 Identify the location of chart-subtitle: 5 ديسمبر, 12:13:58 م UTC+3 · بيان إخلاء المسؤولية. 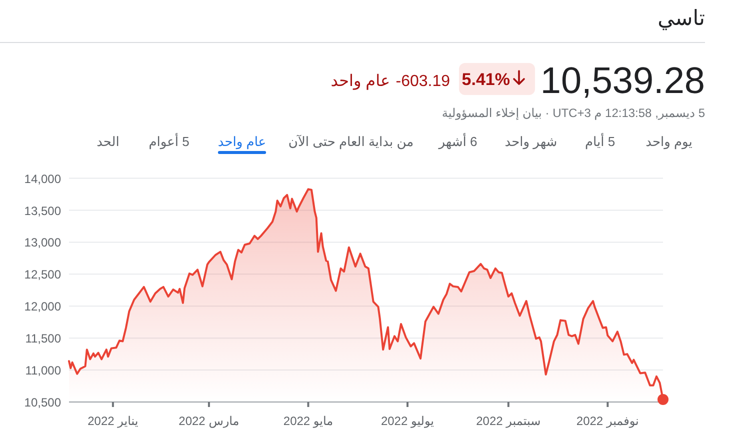
(574, 113).